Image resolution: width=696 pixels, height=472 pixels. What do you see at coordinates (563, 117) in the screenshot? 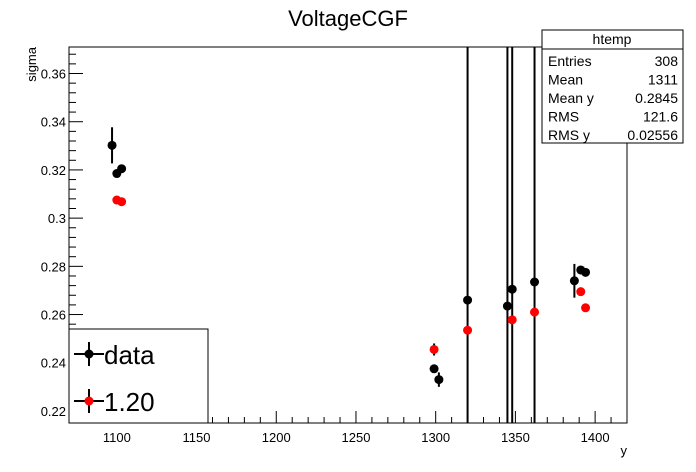
I see `stats-row-label: RMS` at bounding box center [563, 117].